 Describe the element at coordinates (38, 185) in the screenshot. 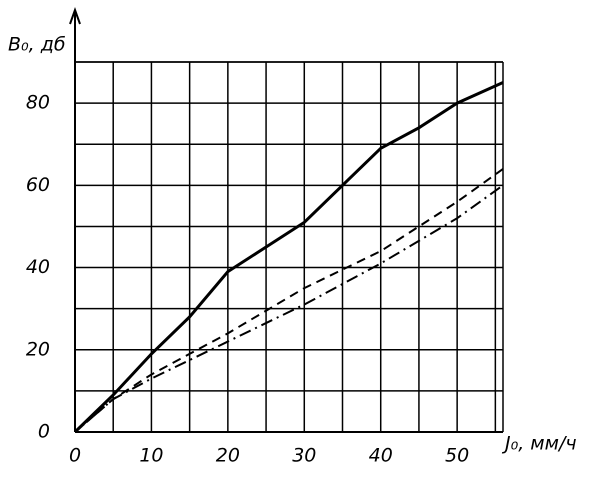

I see `y-tick-label: 60` at that location.